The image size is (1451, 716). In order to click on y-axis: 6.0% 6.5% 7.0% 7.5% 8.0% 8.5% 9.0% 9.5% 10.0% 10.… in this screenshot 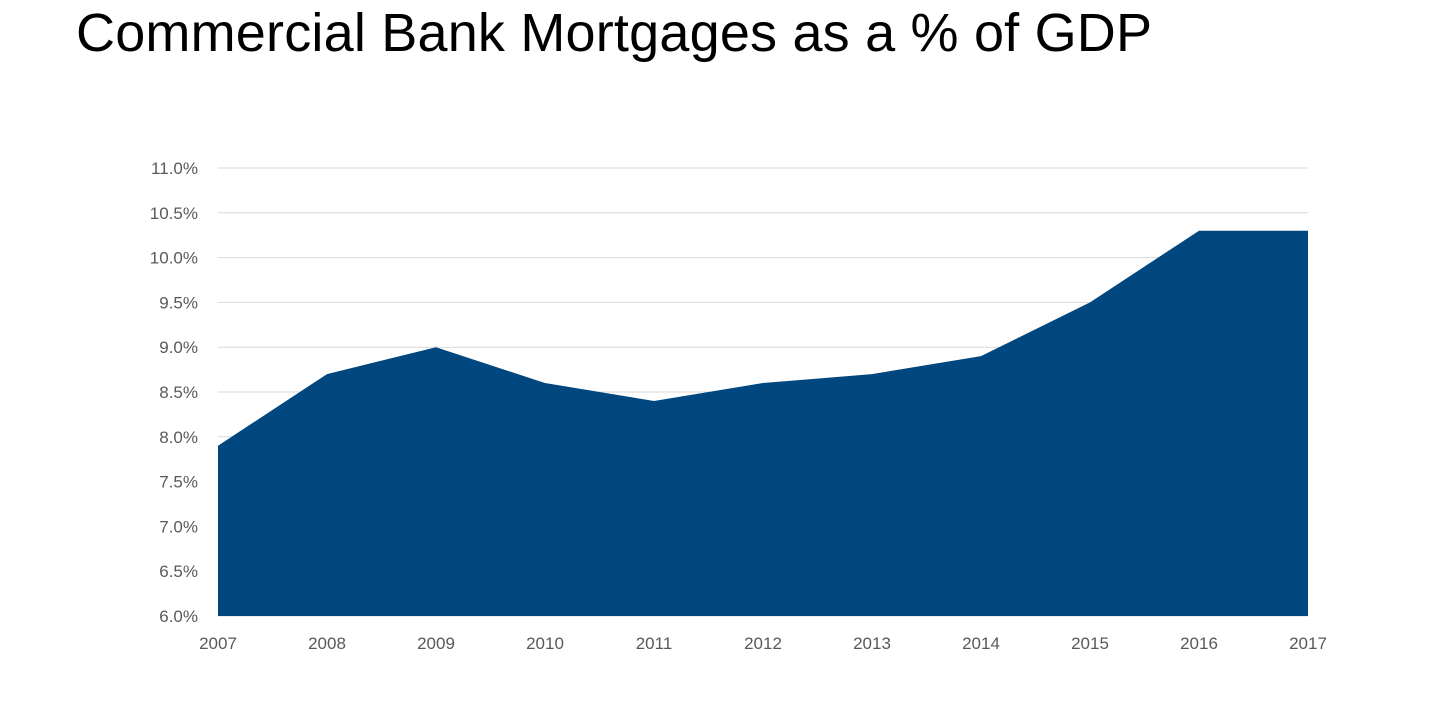, I will do `click(174, 392)`.